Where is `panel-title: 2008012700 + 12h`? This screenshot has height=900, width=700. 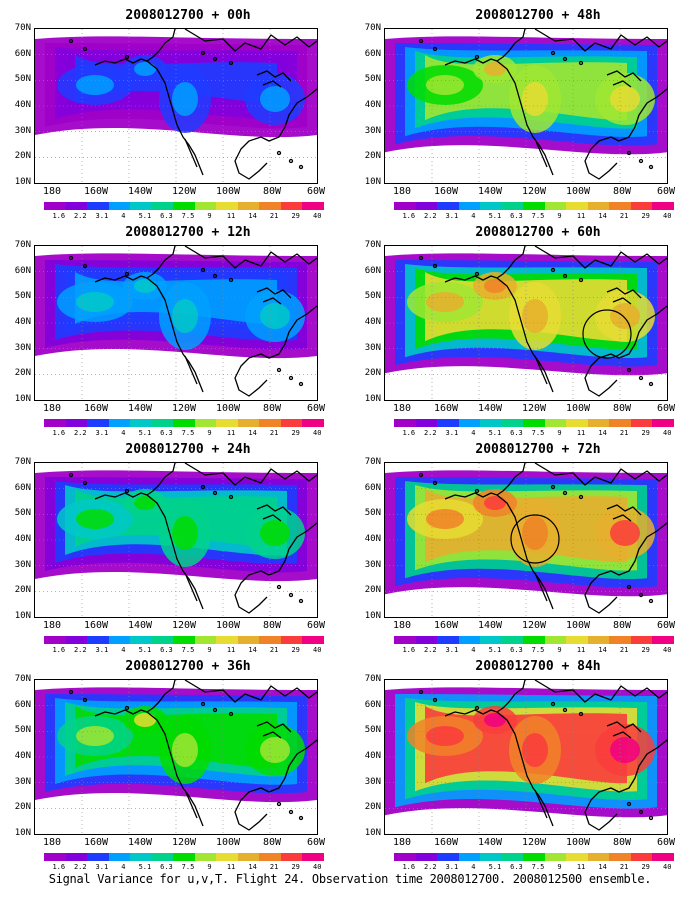 panel-title: 2008012700 + 12h is located at coordinates (188, 232).